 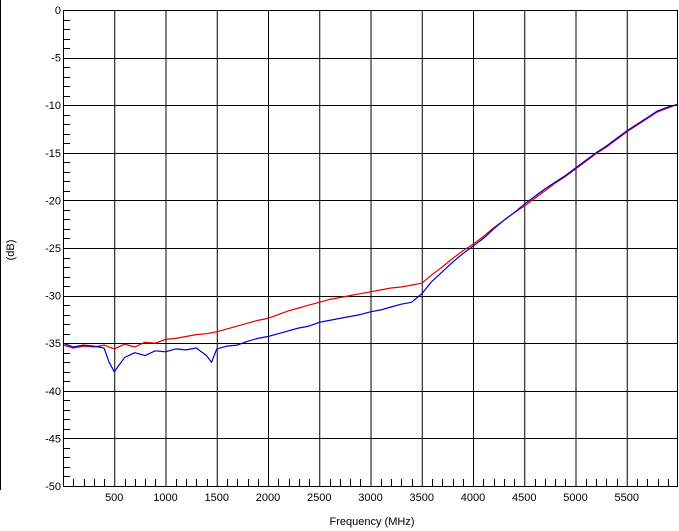 What do you see at coordinates (56, 59) in the screenshot?
I see `y-tick-label-1: -5` at bounding box center [56, 59].